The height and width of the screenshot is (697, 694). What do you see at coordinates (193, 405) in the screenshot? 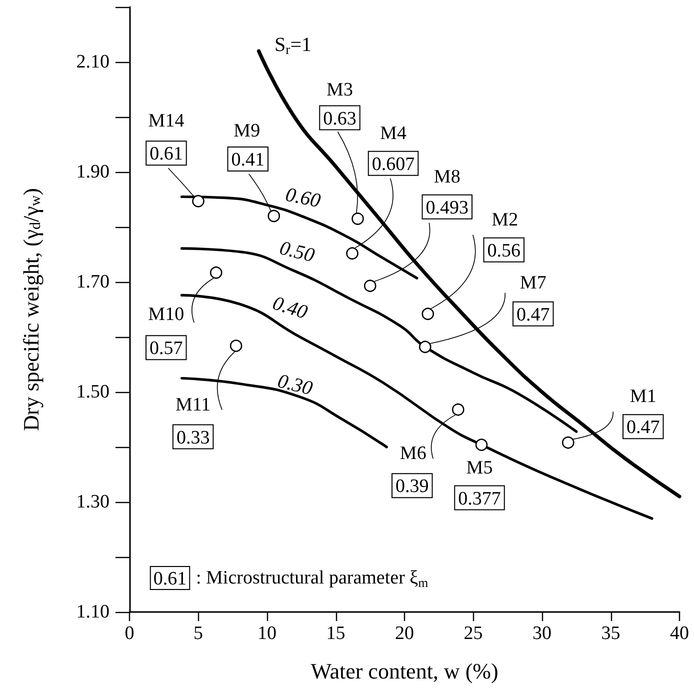
I see `annotation: M11` at bounding box center [193, 405].